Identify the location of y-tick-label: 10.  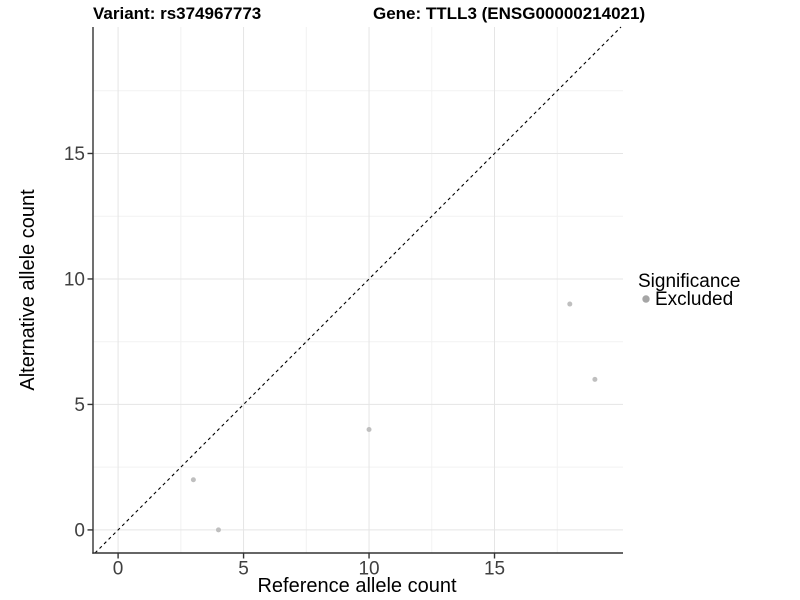
(74, 279).